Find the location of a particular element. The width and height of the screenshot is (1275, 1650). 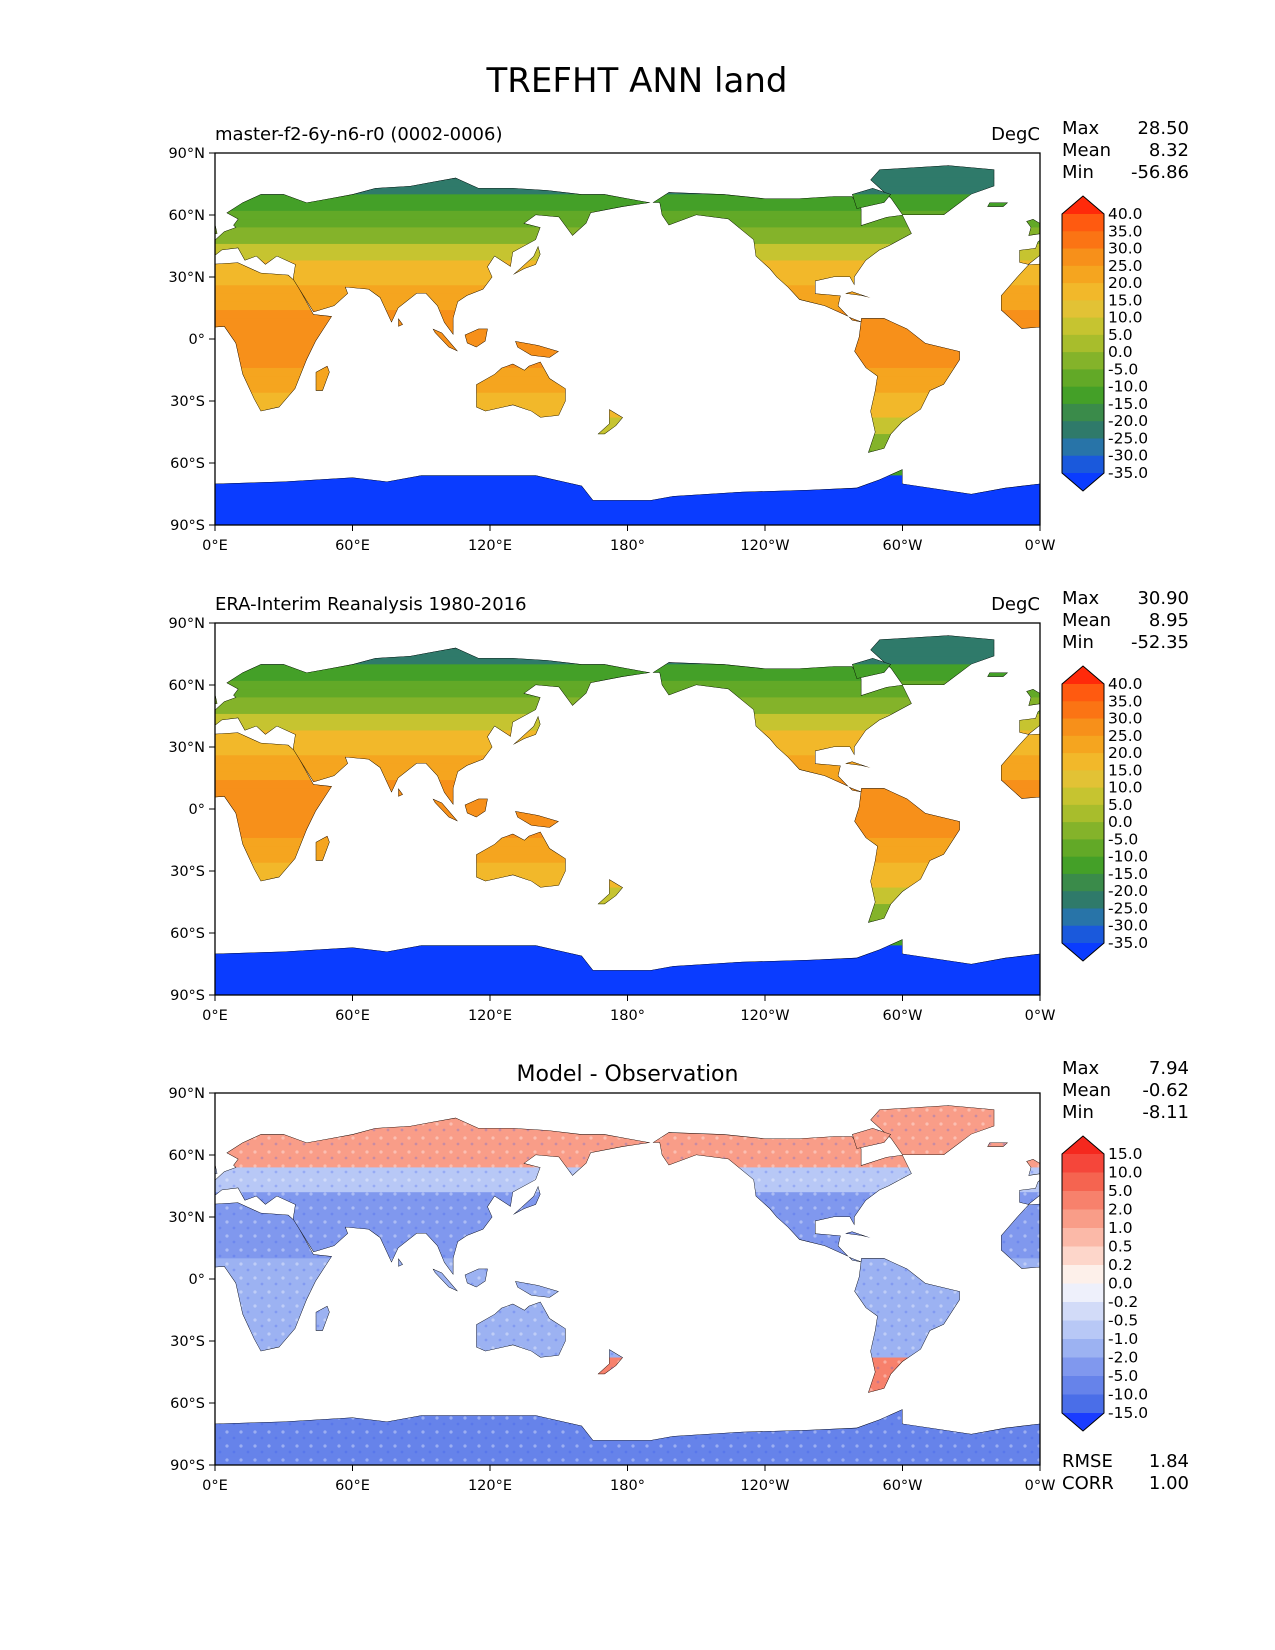

panel-left-title: ERA-Interim Reanalysis 1980-2016 is located at coordinates (371, 604).